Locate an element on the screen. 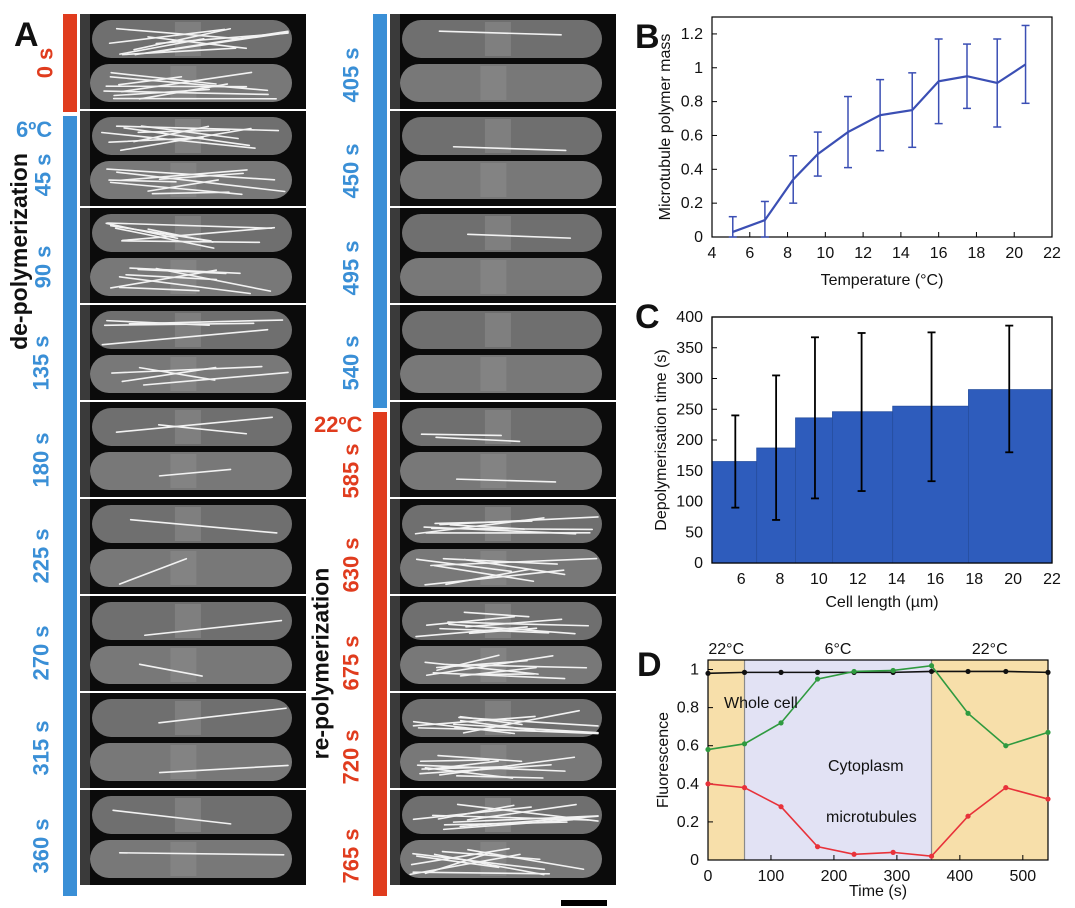 The width and height of the screenshot is (1075, 908). panel-c-y-tick-label-3: 150 is located at coordinates (689, 471).